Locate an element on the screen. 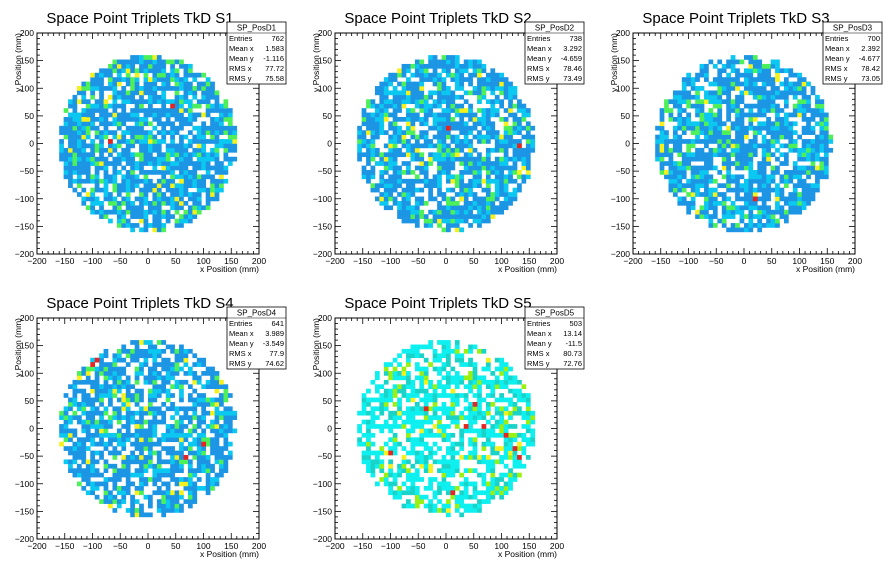 The height and width of the screenshot is (572, 896). histogram-hot-bin is located at coordinates (84, 119).